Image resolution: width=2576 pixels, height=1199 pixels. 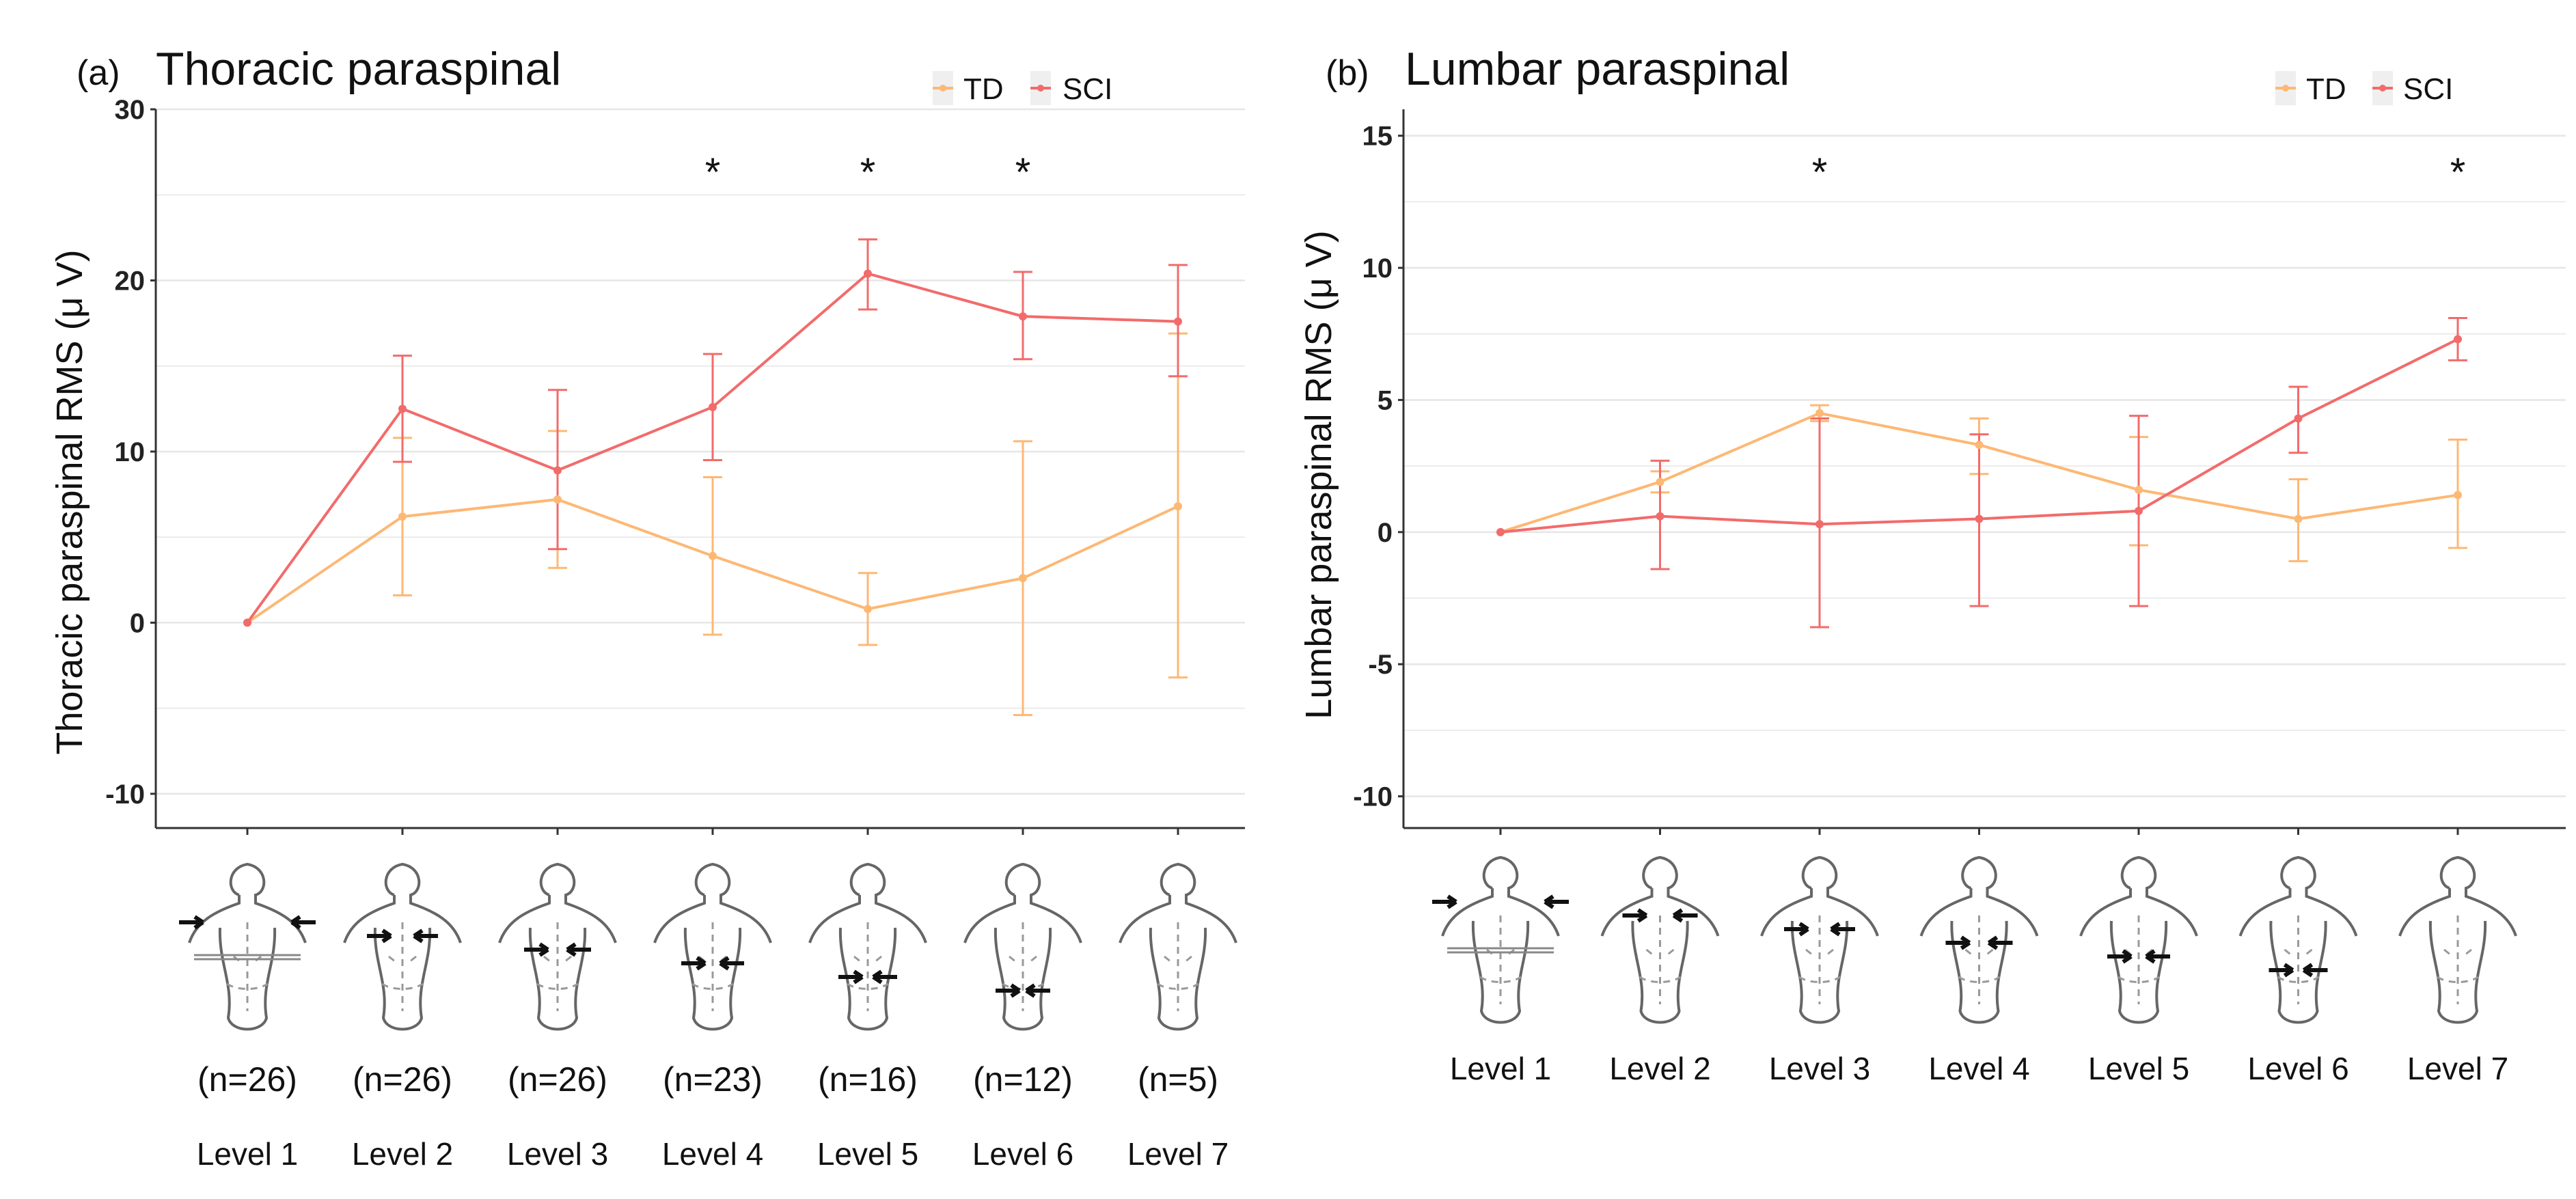 What do you see at coordinates (1385, 533) in the screenshot?
I see `y-tick-label: 0` at bounding box center [1385, 533].